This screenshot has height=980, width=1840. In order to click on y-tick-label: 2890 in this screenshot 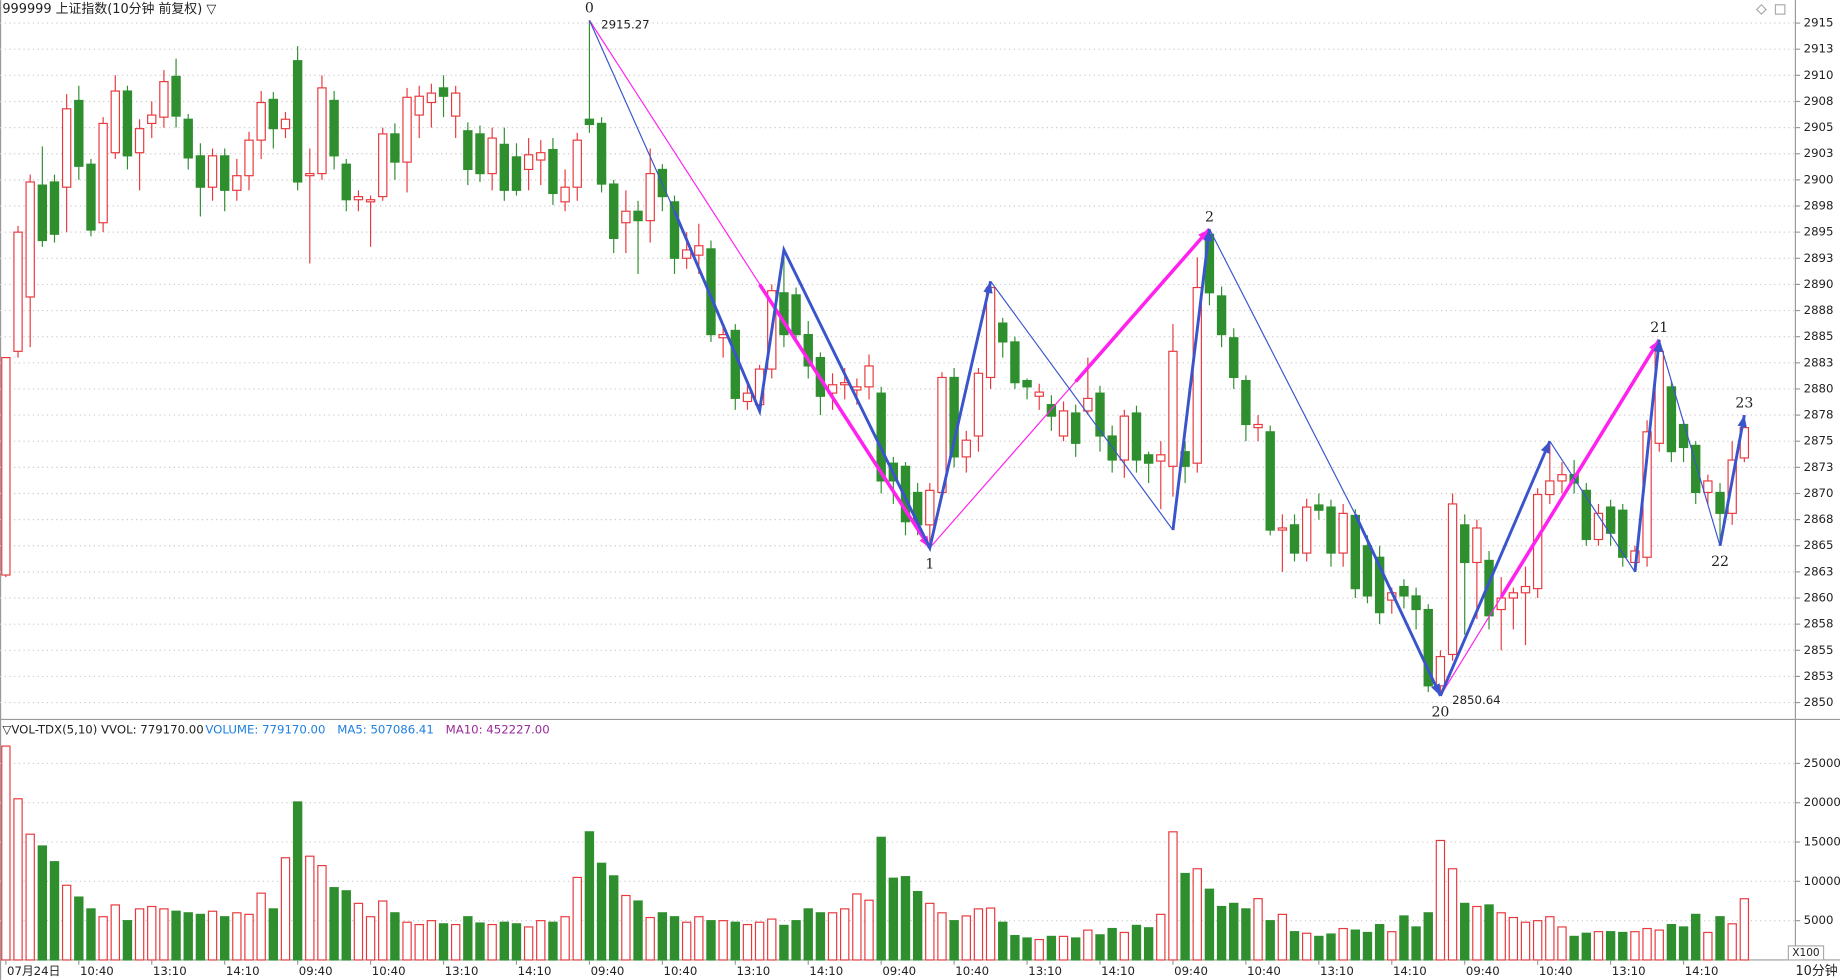, I will do `click(1819, 284)`.